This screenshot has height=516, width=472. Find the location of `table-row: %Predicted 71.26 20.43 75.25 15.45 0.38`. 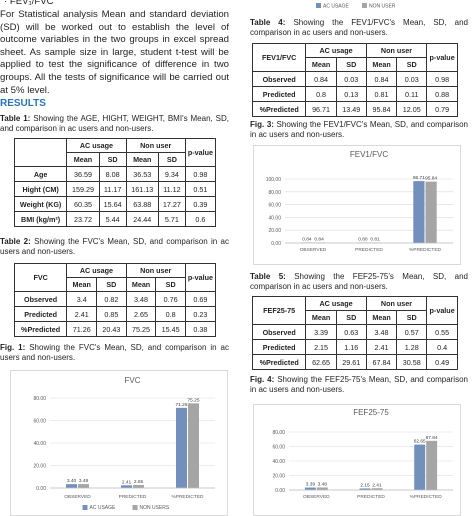

table-row: %Predicted 71.26 20.43 75.25 15.45 0.38 is located at coordinates (115, 329).